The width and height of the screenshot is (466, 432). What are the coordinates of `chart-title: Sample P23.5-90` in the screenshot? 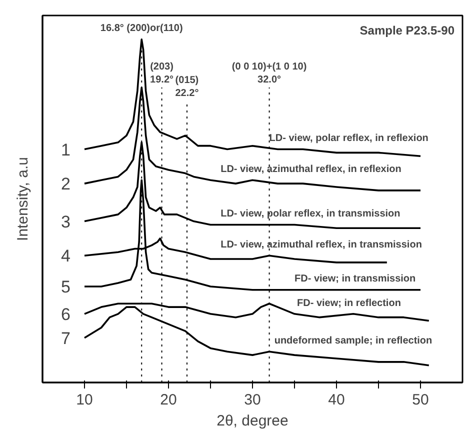 It's located at (407, 31).